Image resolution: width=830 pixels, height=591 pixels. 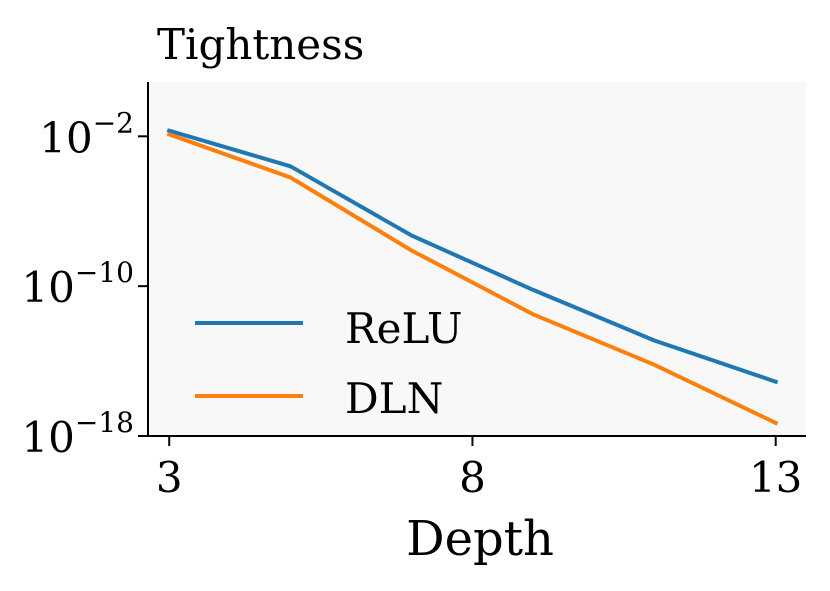 I want to click on x-ticks: 3 8 13, so click(x=479, y=469).